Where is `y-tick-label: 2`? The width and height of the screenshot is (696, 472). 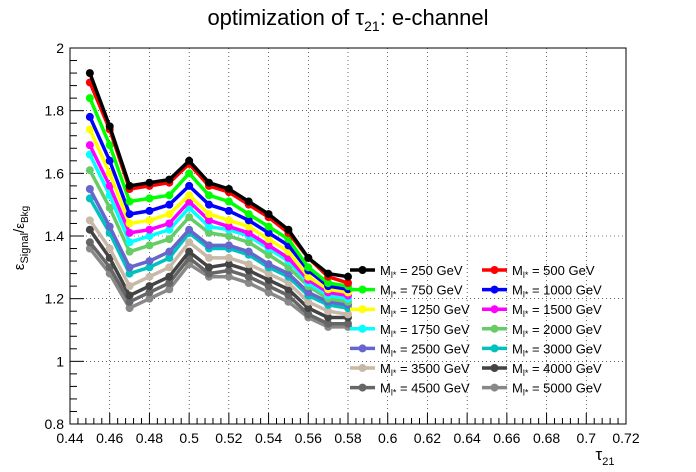
y-tick-label: 2 is located at coordinates (60, 48).